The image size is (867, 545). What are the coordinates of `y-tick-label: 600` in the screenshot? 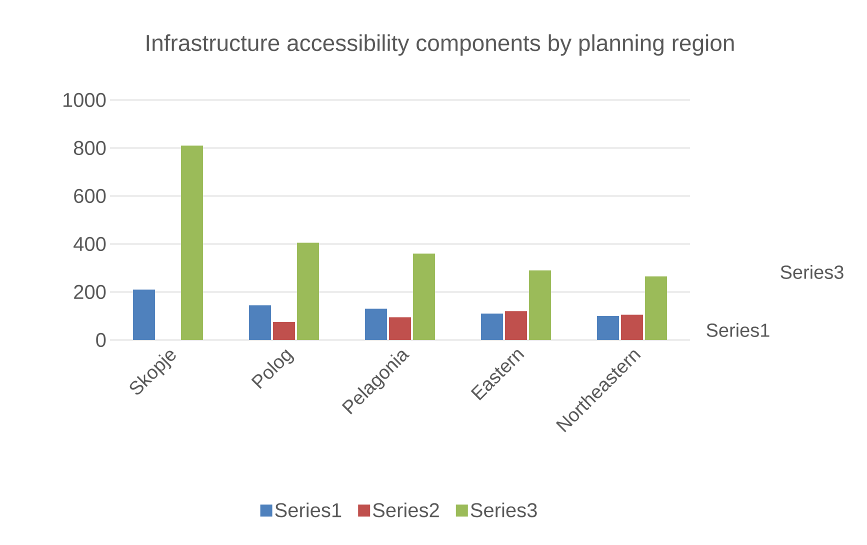 It's located at (90, 196).